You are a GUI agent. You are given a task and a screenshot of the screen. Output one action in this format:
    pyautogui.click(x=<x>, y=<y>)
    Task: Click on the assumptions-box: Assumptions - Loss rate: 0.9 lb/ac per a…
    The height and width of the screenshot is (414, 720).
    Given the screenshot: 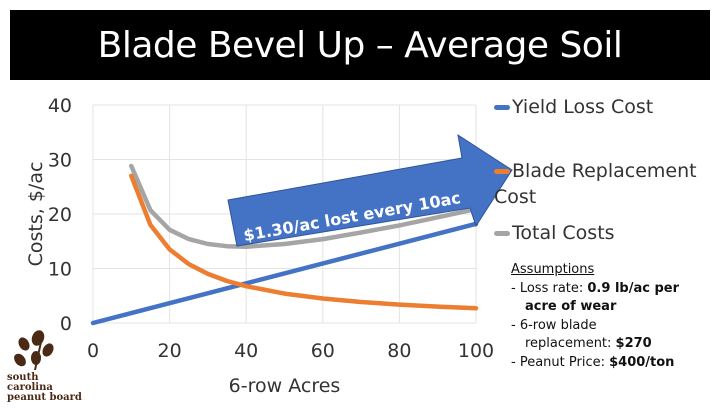 What is the action you would take?
    pyautogui.click(x=613, y=316)
    